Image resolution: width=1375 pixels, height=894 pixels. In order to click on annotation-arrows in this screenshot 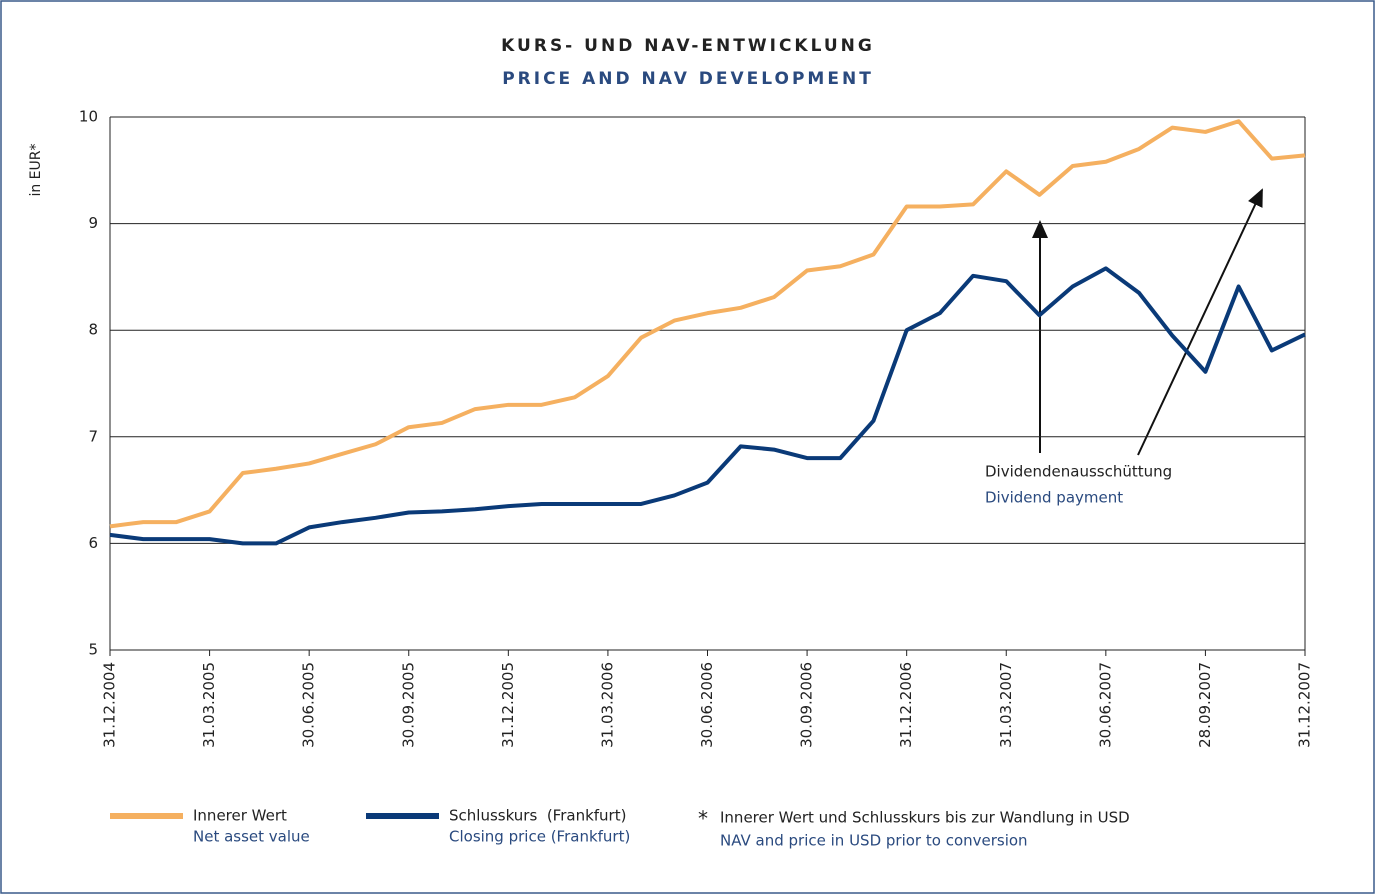, I will do `click(1147, 322)`.